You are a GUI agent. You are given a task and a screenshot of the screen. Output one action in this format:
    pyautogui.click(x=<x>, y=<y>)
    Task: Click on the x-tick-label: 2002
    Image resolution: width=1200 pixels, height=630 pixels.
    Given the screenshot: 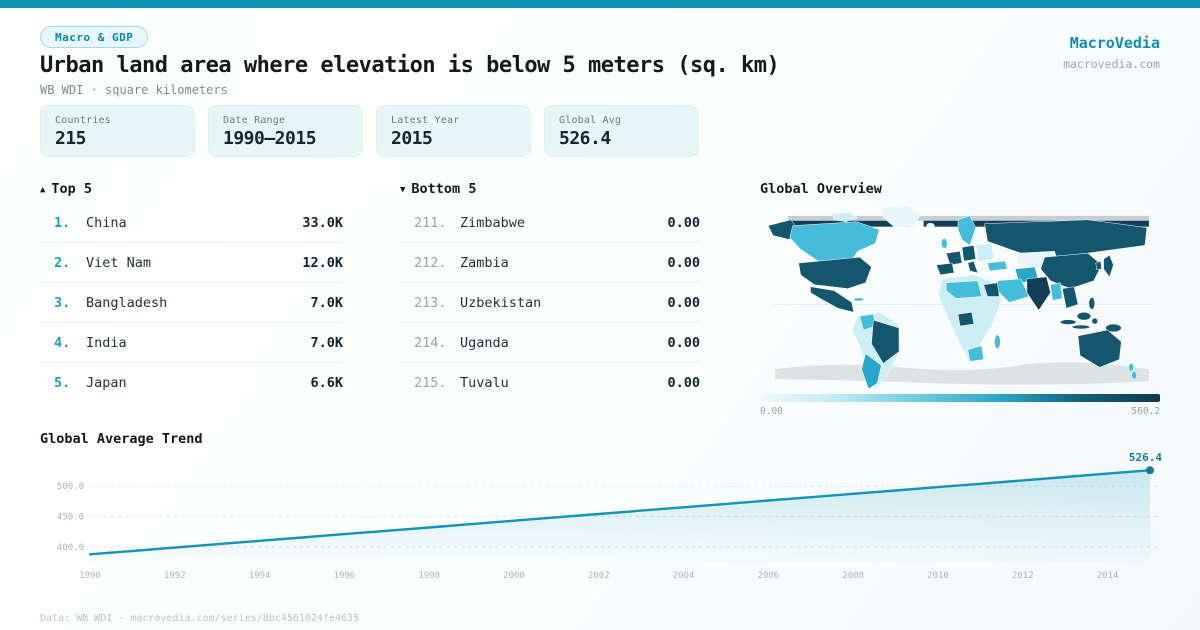 What is the action you would take?
    pyautogui.click(x=599, y=576)
    